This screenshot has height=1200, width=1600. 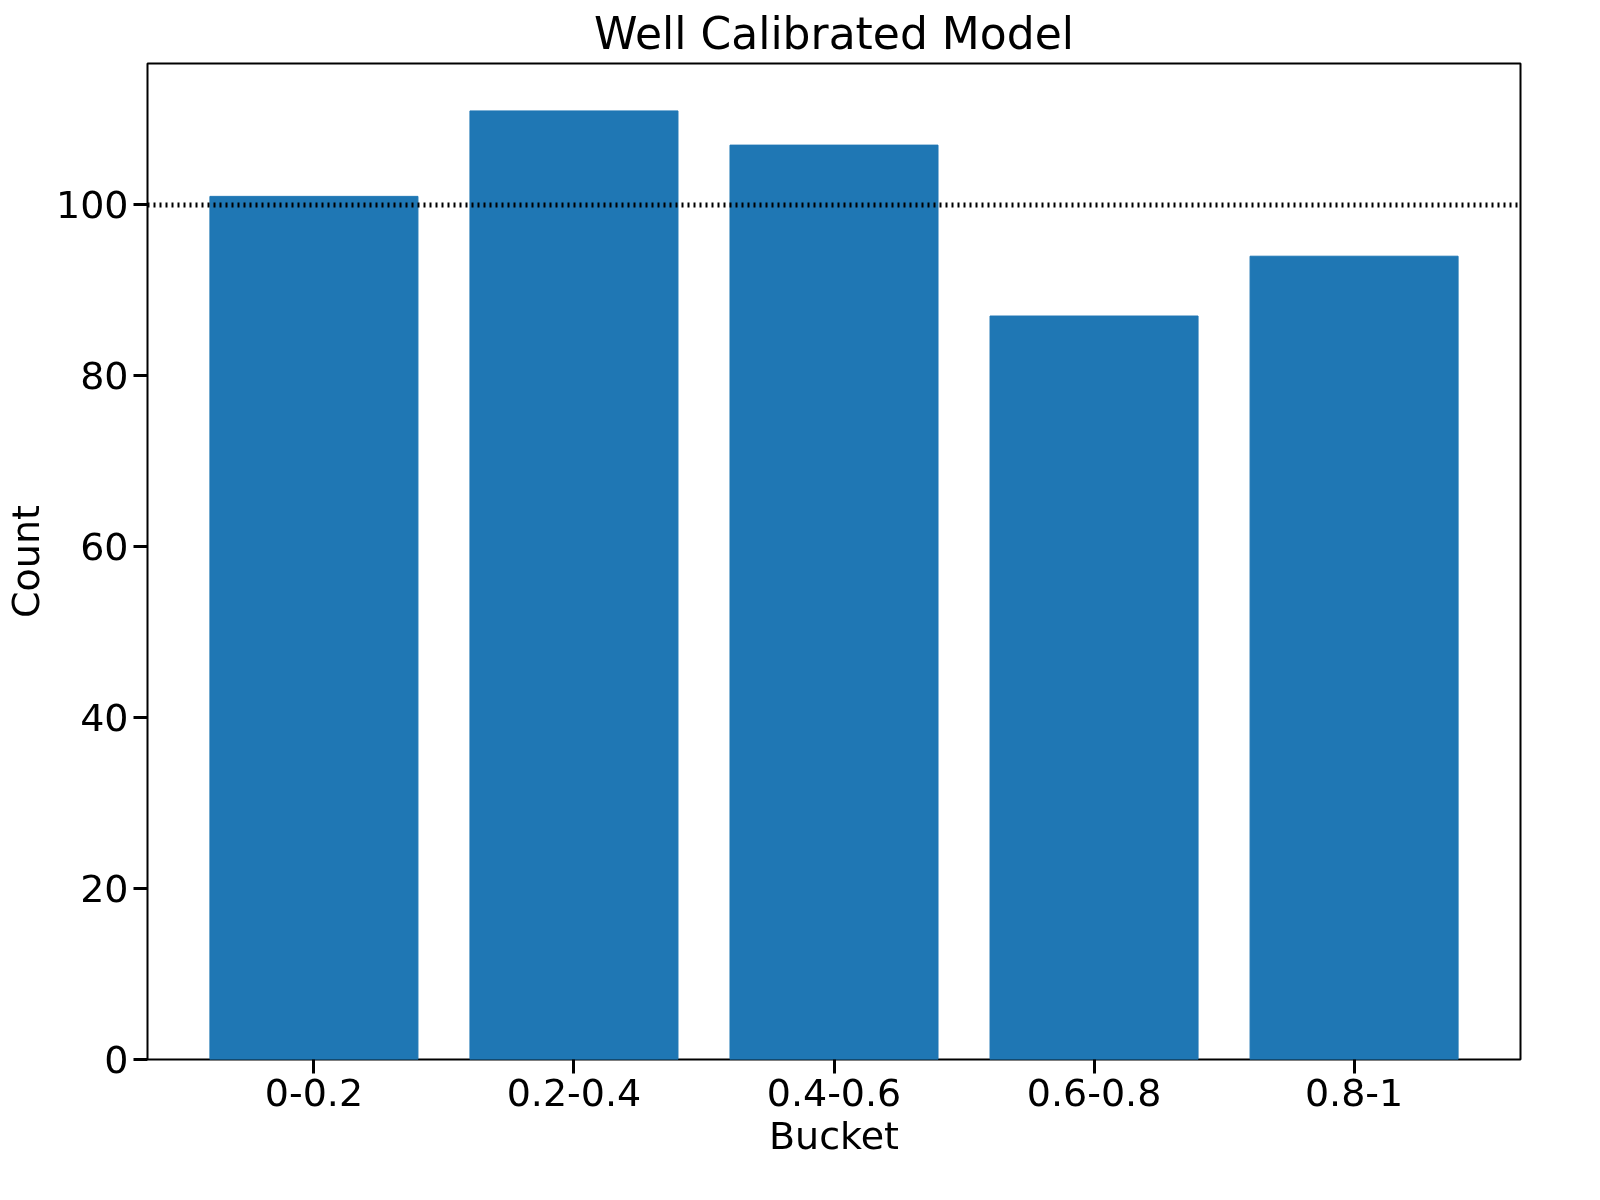 What do you see at coordinates (574, 1092) in the screenshot?
I see `x-tick-label: 0.2-0.4` at bounding box center [574, 1092].